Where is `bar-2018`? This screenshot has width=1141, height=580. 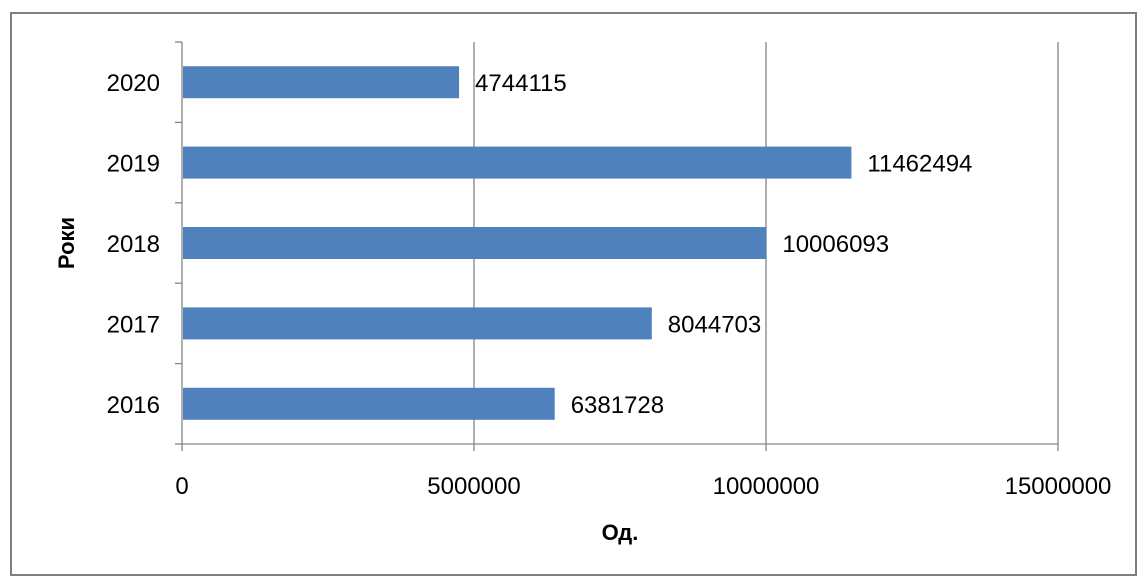 bar-2018 is located at coordinates (475, 243).